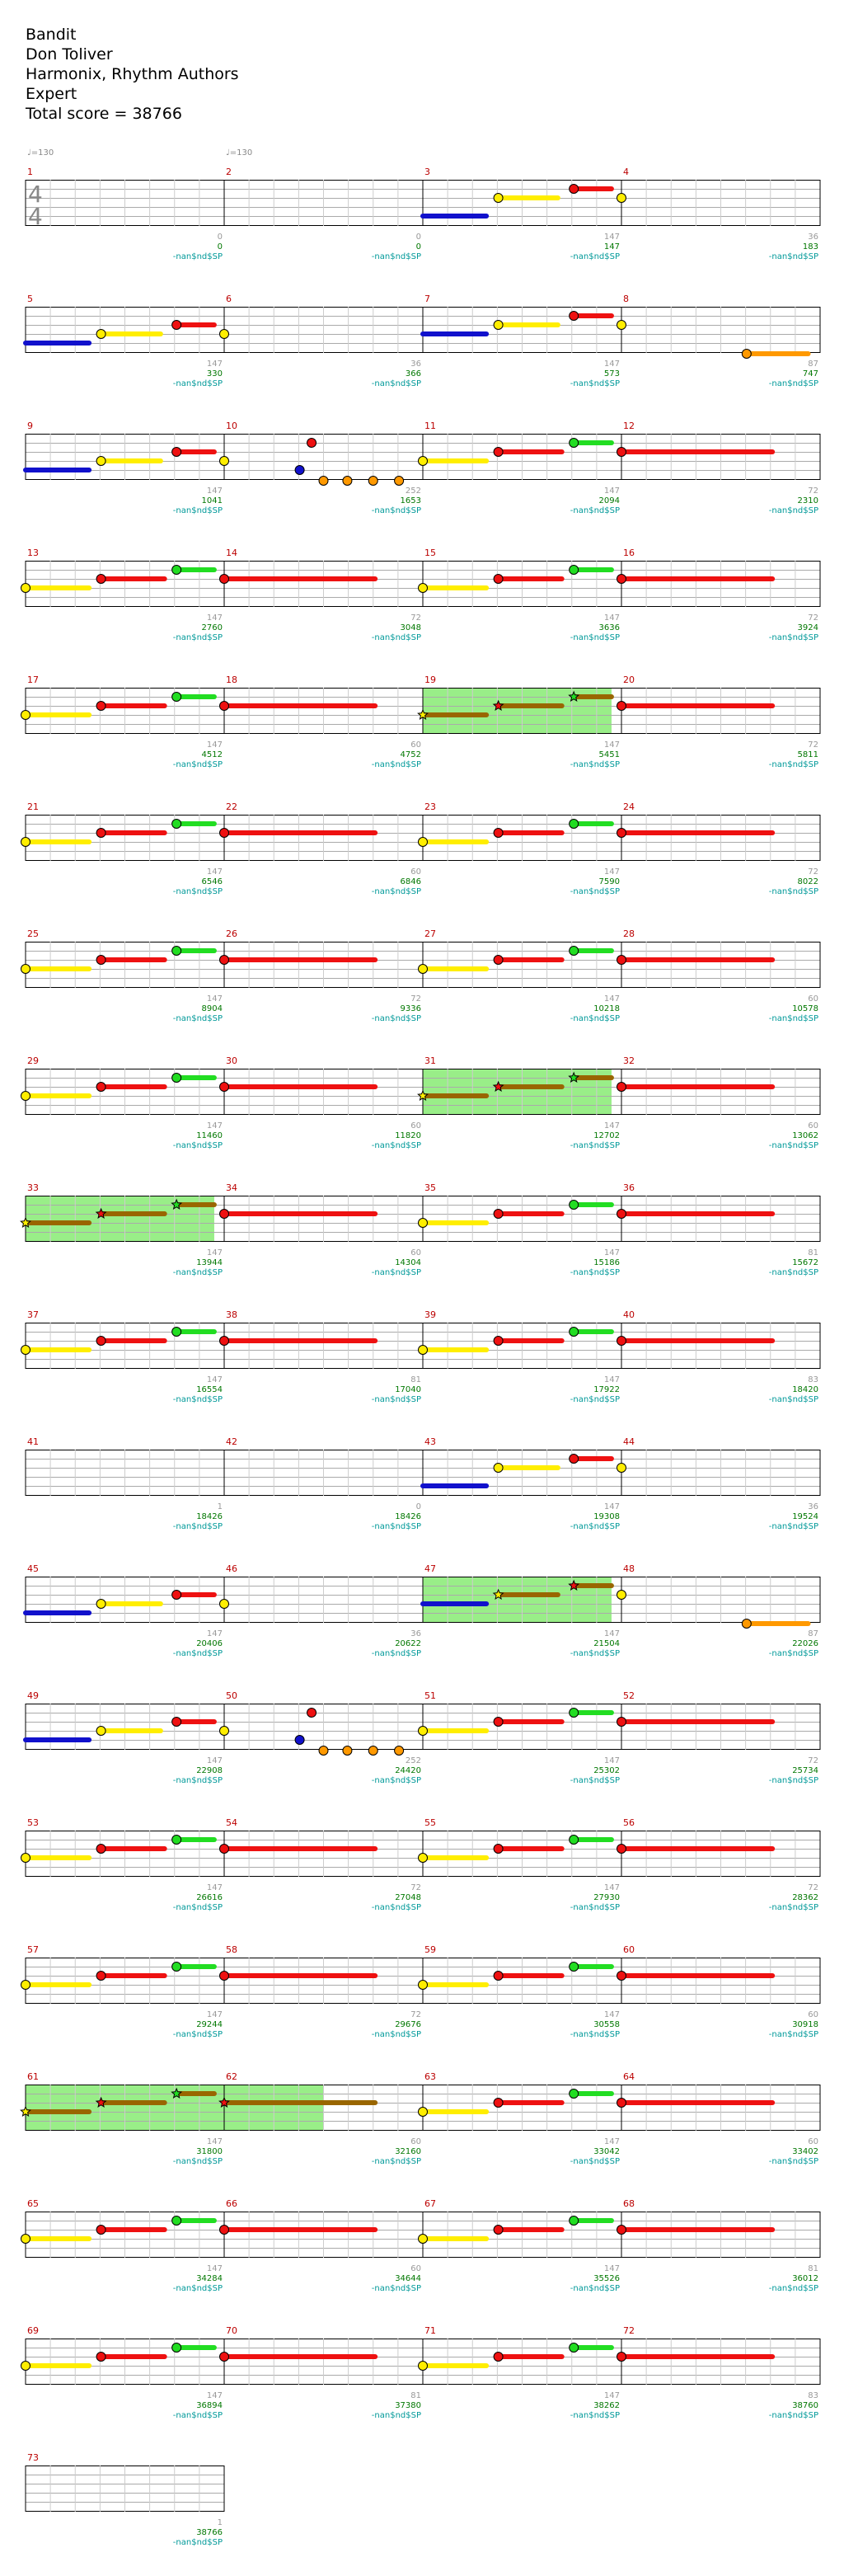 The image size is (844, 2576). I want to click on measure-score: 28362, so click(805, 1897).